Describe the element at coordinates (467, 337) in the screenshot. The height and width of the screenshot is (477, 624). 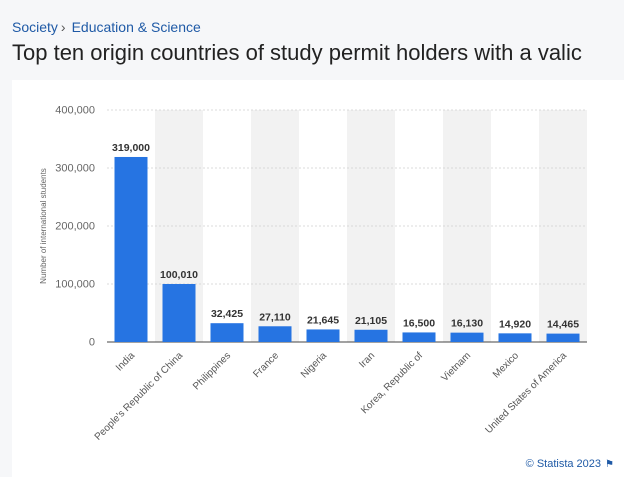
I see `bar-vietnam` at that location.